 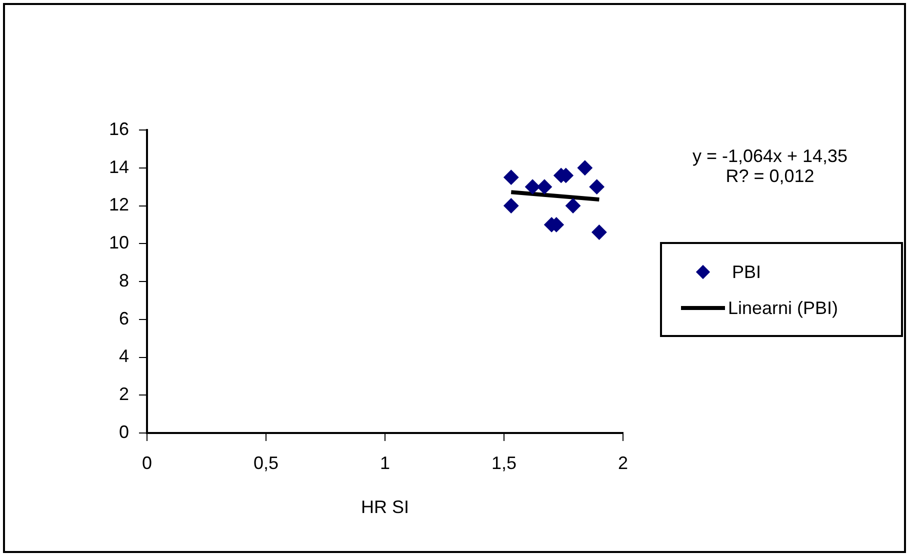 What do you see at coordinates (123, 432) in the screenshot?
I see `y-tick-label: 0` at bounding box center [123, 432].